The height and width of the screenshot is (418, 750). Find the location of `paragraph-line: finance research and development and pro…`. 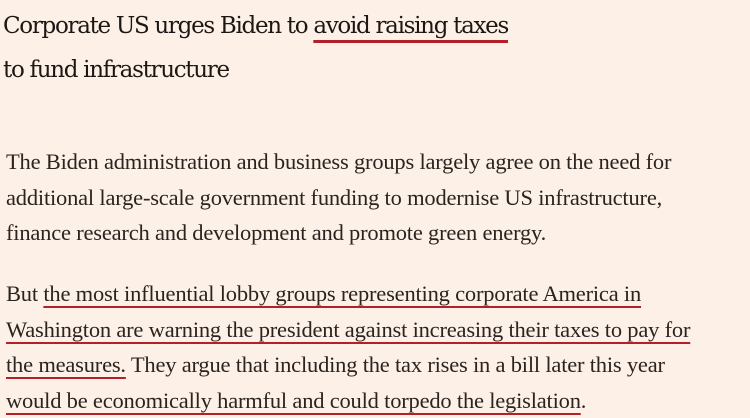

paragraph-line: finance research and development and pro… is located at coordinates (377, 233).